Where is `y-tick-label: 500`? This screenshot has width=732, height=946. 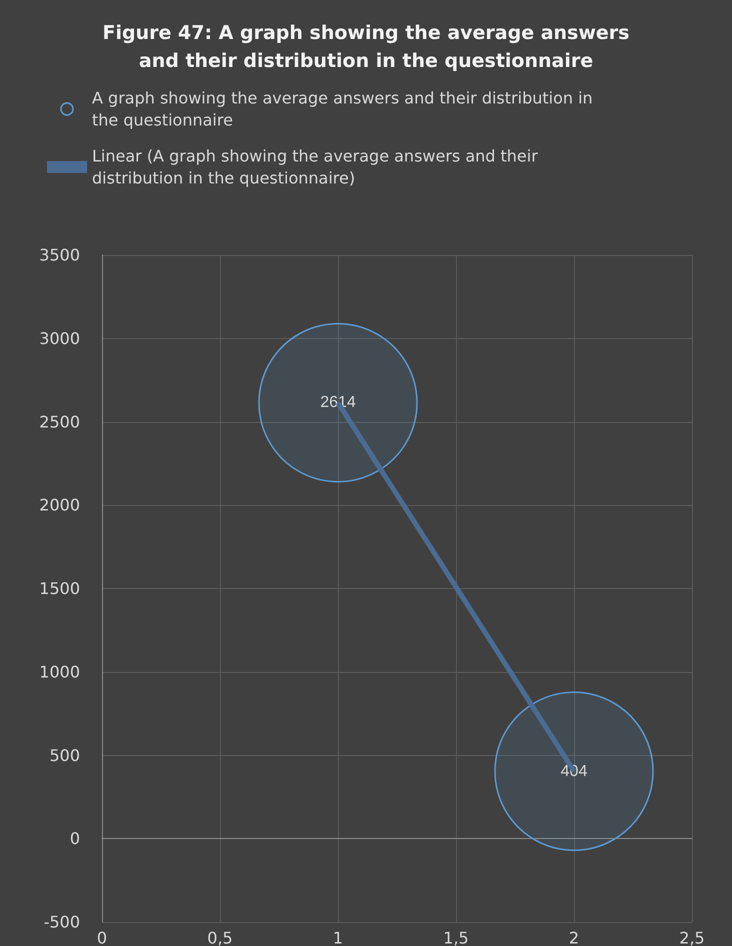 y-tick-label: 500 is located at coordinates (64, 755).